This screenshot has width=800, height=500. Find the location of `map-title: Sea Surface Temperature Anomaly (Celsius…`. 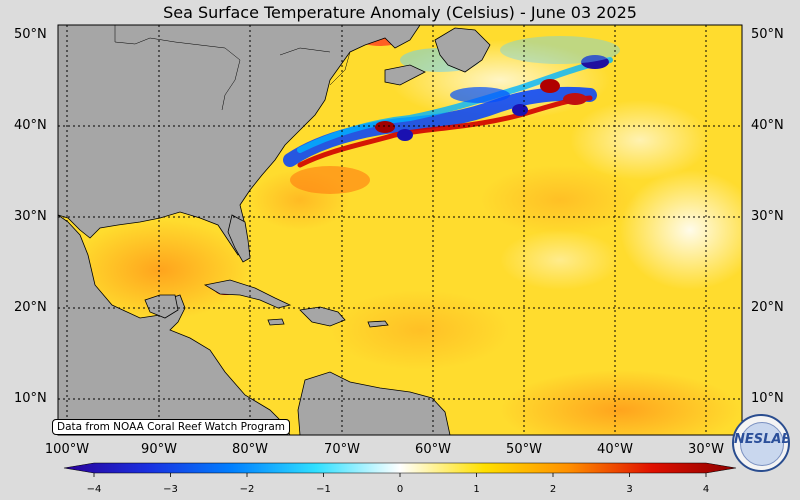

map-title: Sea Surface Temperature Anomaly (Celsius… is located at coordinates (400, 12).